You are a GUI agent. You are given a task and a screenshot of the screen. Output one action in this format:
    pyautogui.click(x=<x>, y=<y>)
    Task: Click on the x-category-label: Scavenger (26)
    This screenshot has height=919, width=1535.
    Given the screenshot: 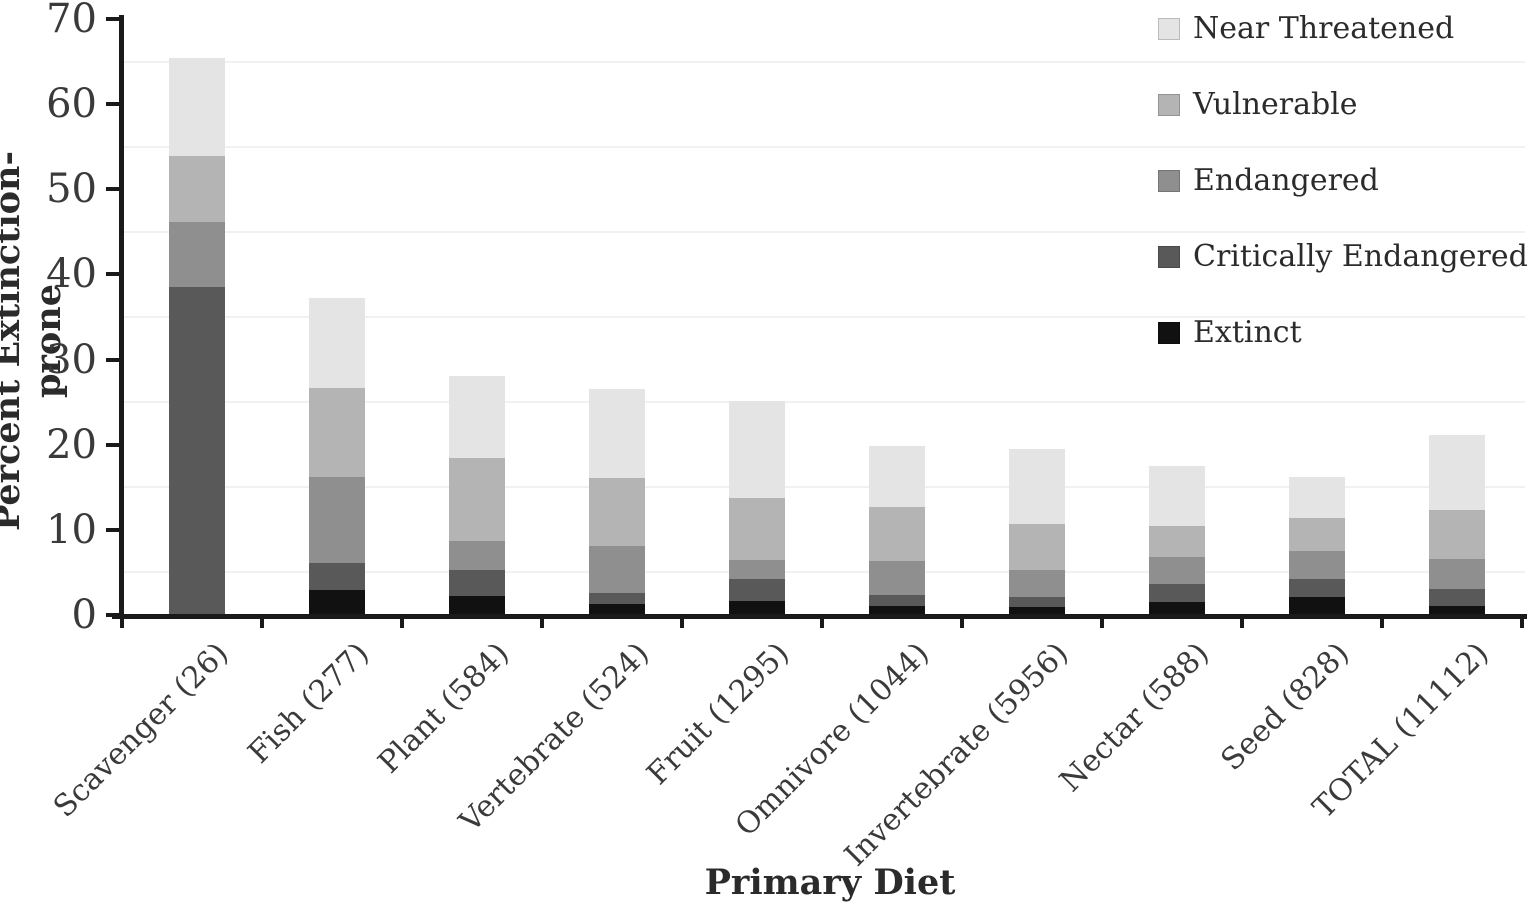 What is the action you would take?
    pyautogui.click(x=141, y=730)
    